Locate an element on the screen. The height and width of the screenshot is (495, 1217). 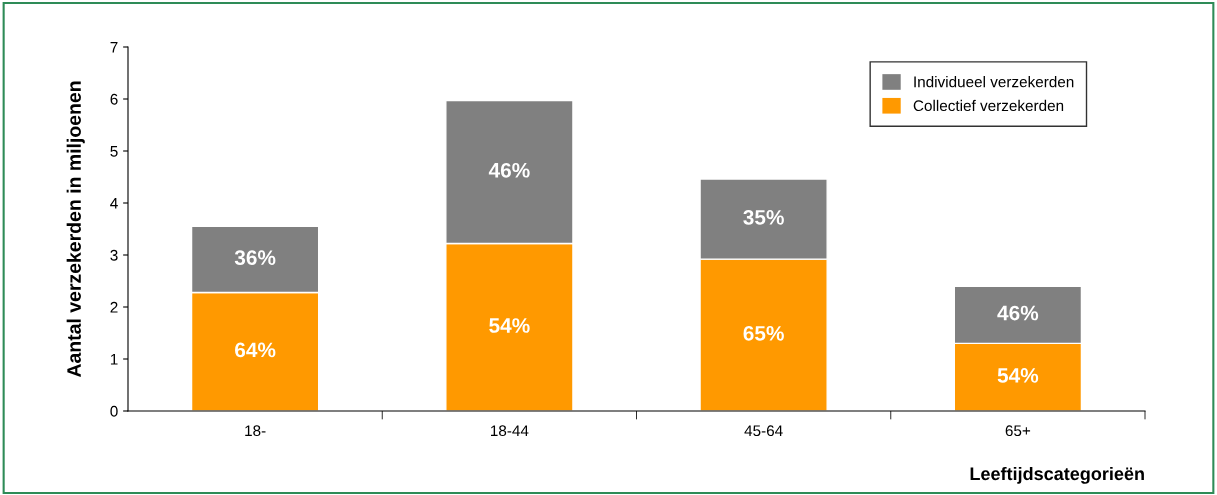
annotation: 36% is located at coordinates (255, 258).